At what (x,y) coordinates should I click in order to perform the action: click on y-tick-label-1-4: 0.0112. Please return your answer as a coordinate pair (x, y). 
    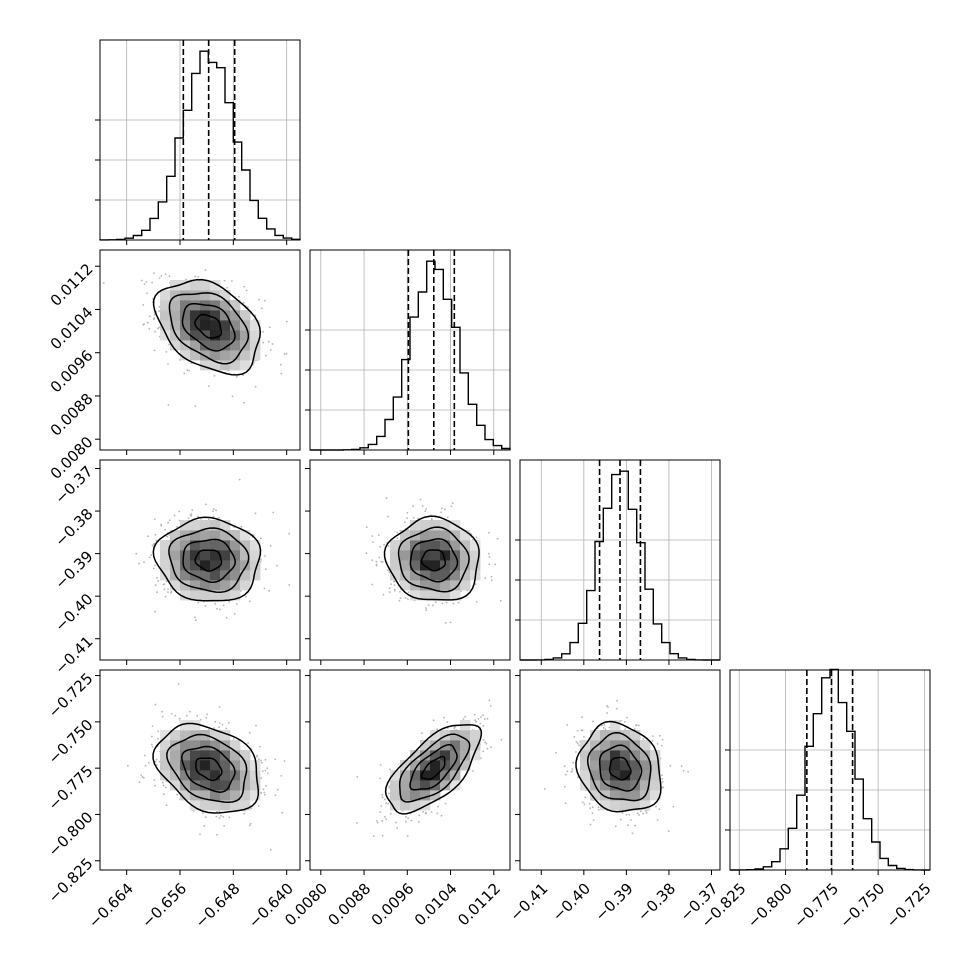
    Looking at the image, I should click on (72, 285).